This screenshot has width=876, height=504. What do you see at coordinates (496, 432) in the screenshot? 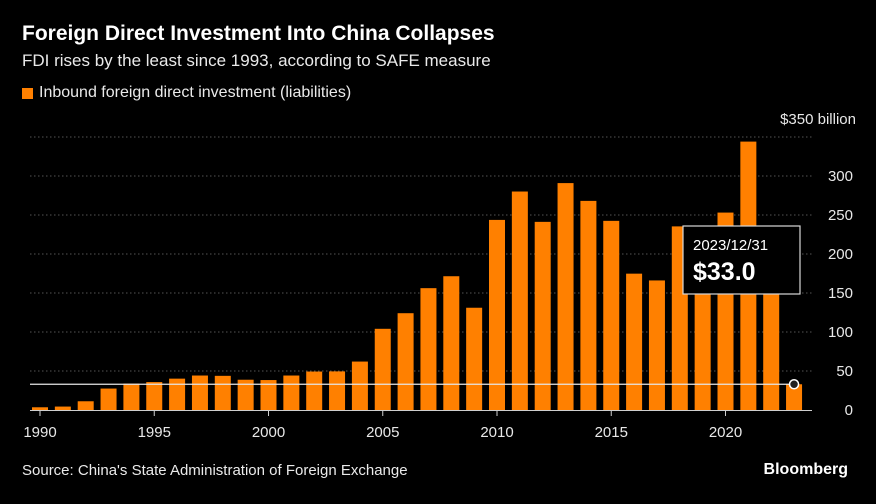
I see `x-tick-label: 2010` at bounding box center [496, 432].